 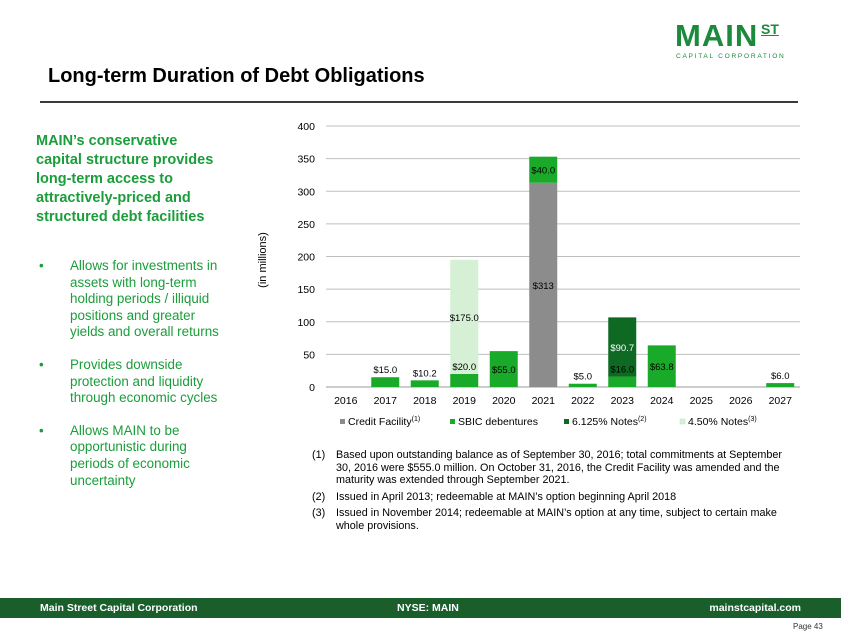 I want to click on legend-footnote-ref: (1), so click(x=416, y=419).